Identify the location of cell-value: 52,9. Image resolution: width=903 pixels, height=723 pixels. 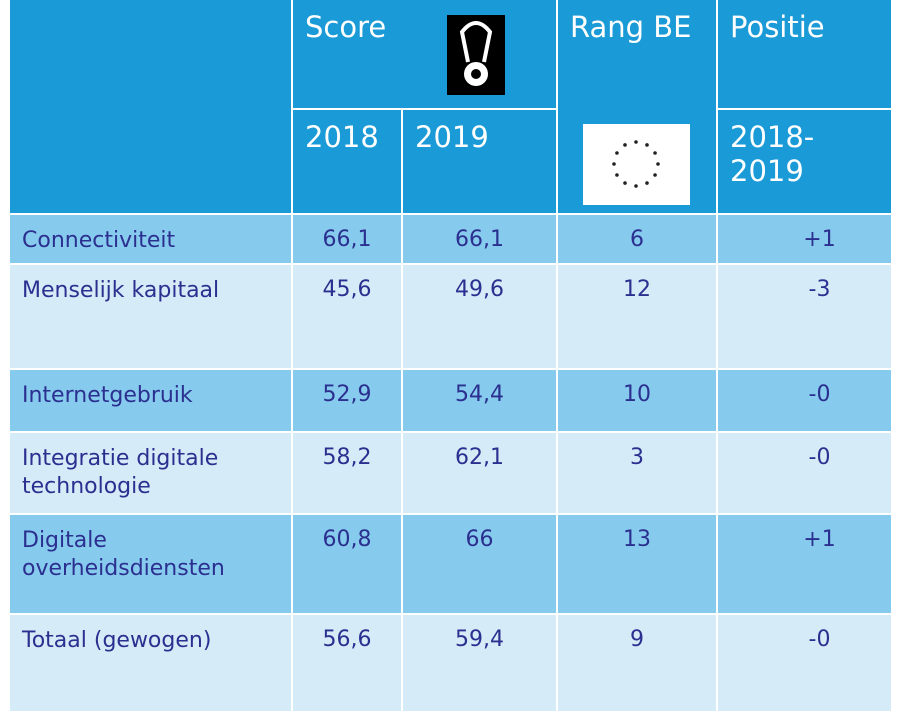
(347, 400).